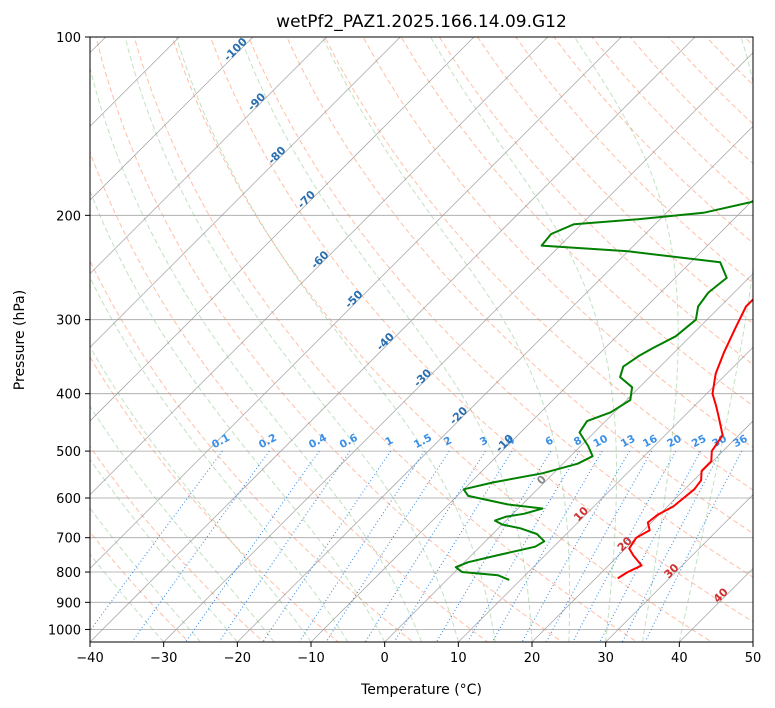  Describe the element at coordinates (605, 658) in the screenshot. I see `x-tick-label: 30` at that location.